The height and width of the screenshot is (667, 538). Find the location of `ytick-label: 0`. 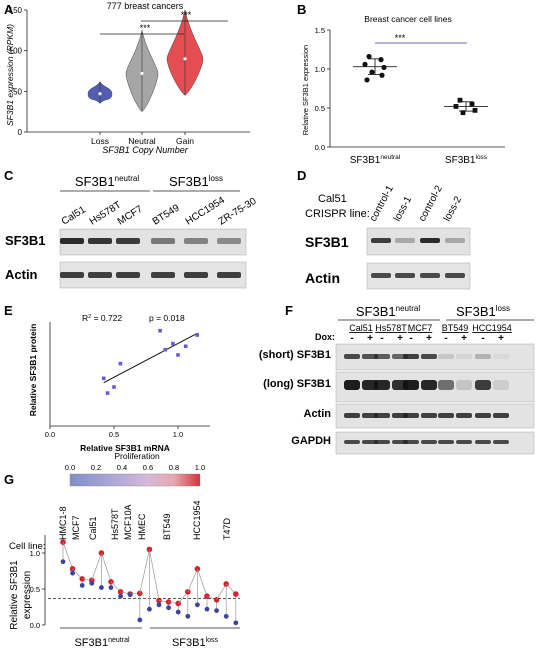

ytick-label: 0 is located at coordinates (20, 132).